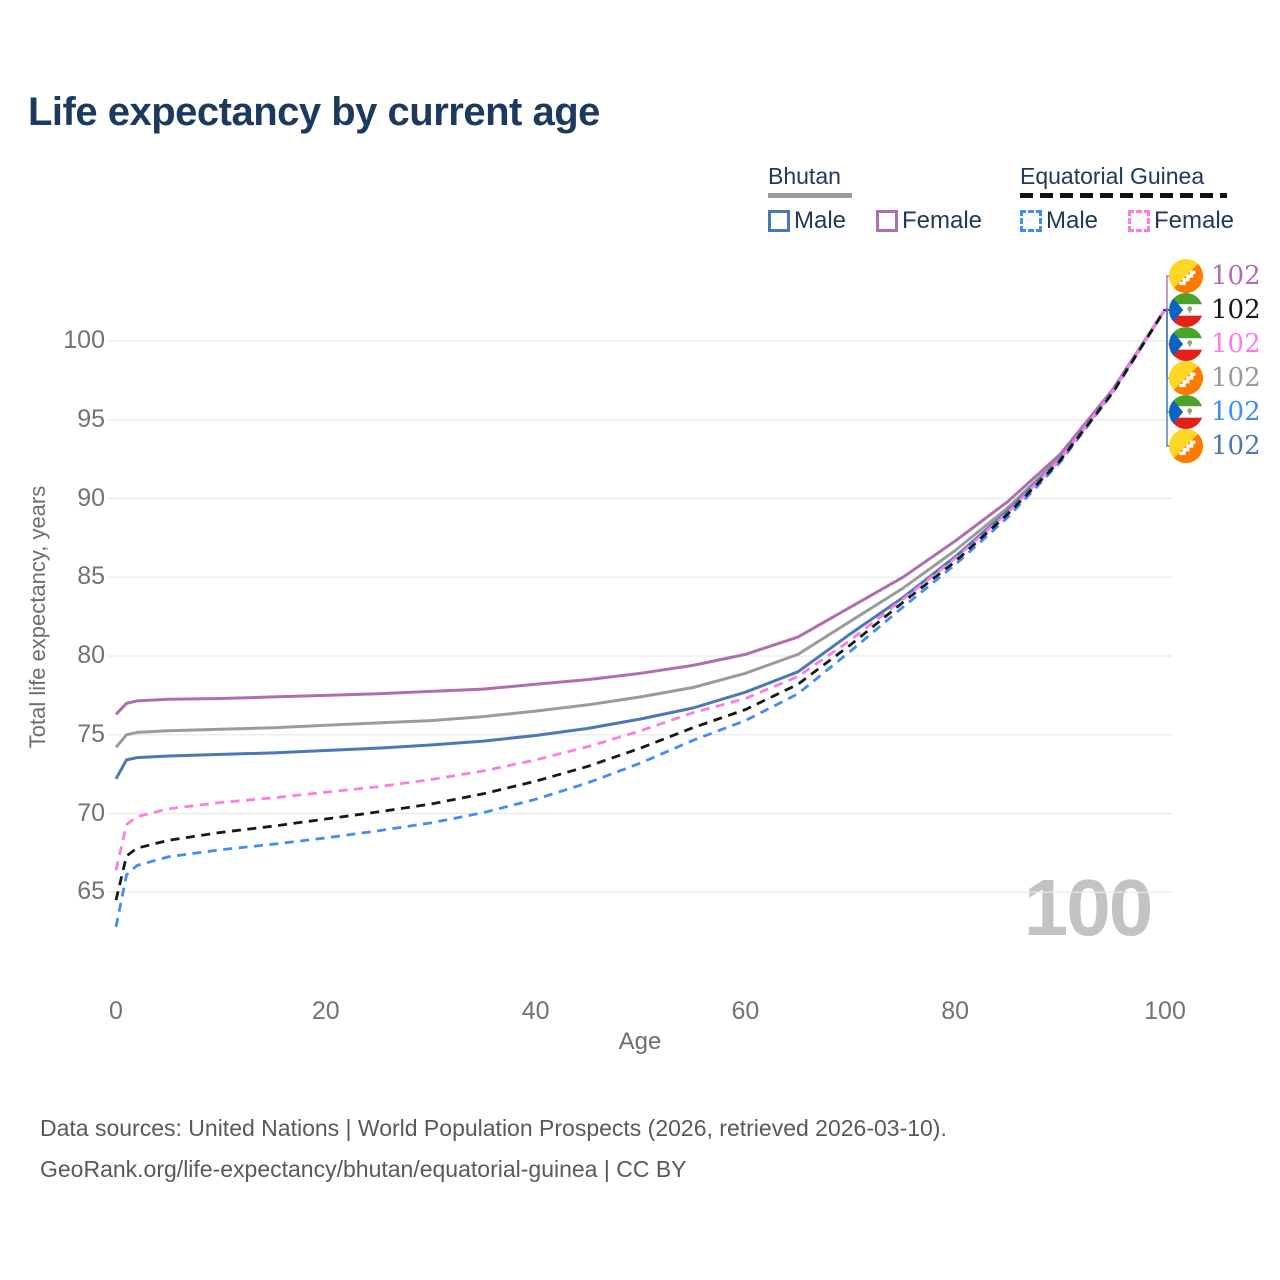 Image resolution: width=1280 pixels, height=1280 pixels. What do you see at coordinates (640, 1041) in the screenshot?
I see `x-axis-title: Age` at bounding box center [640, 1041].